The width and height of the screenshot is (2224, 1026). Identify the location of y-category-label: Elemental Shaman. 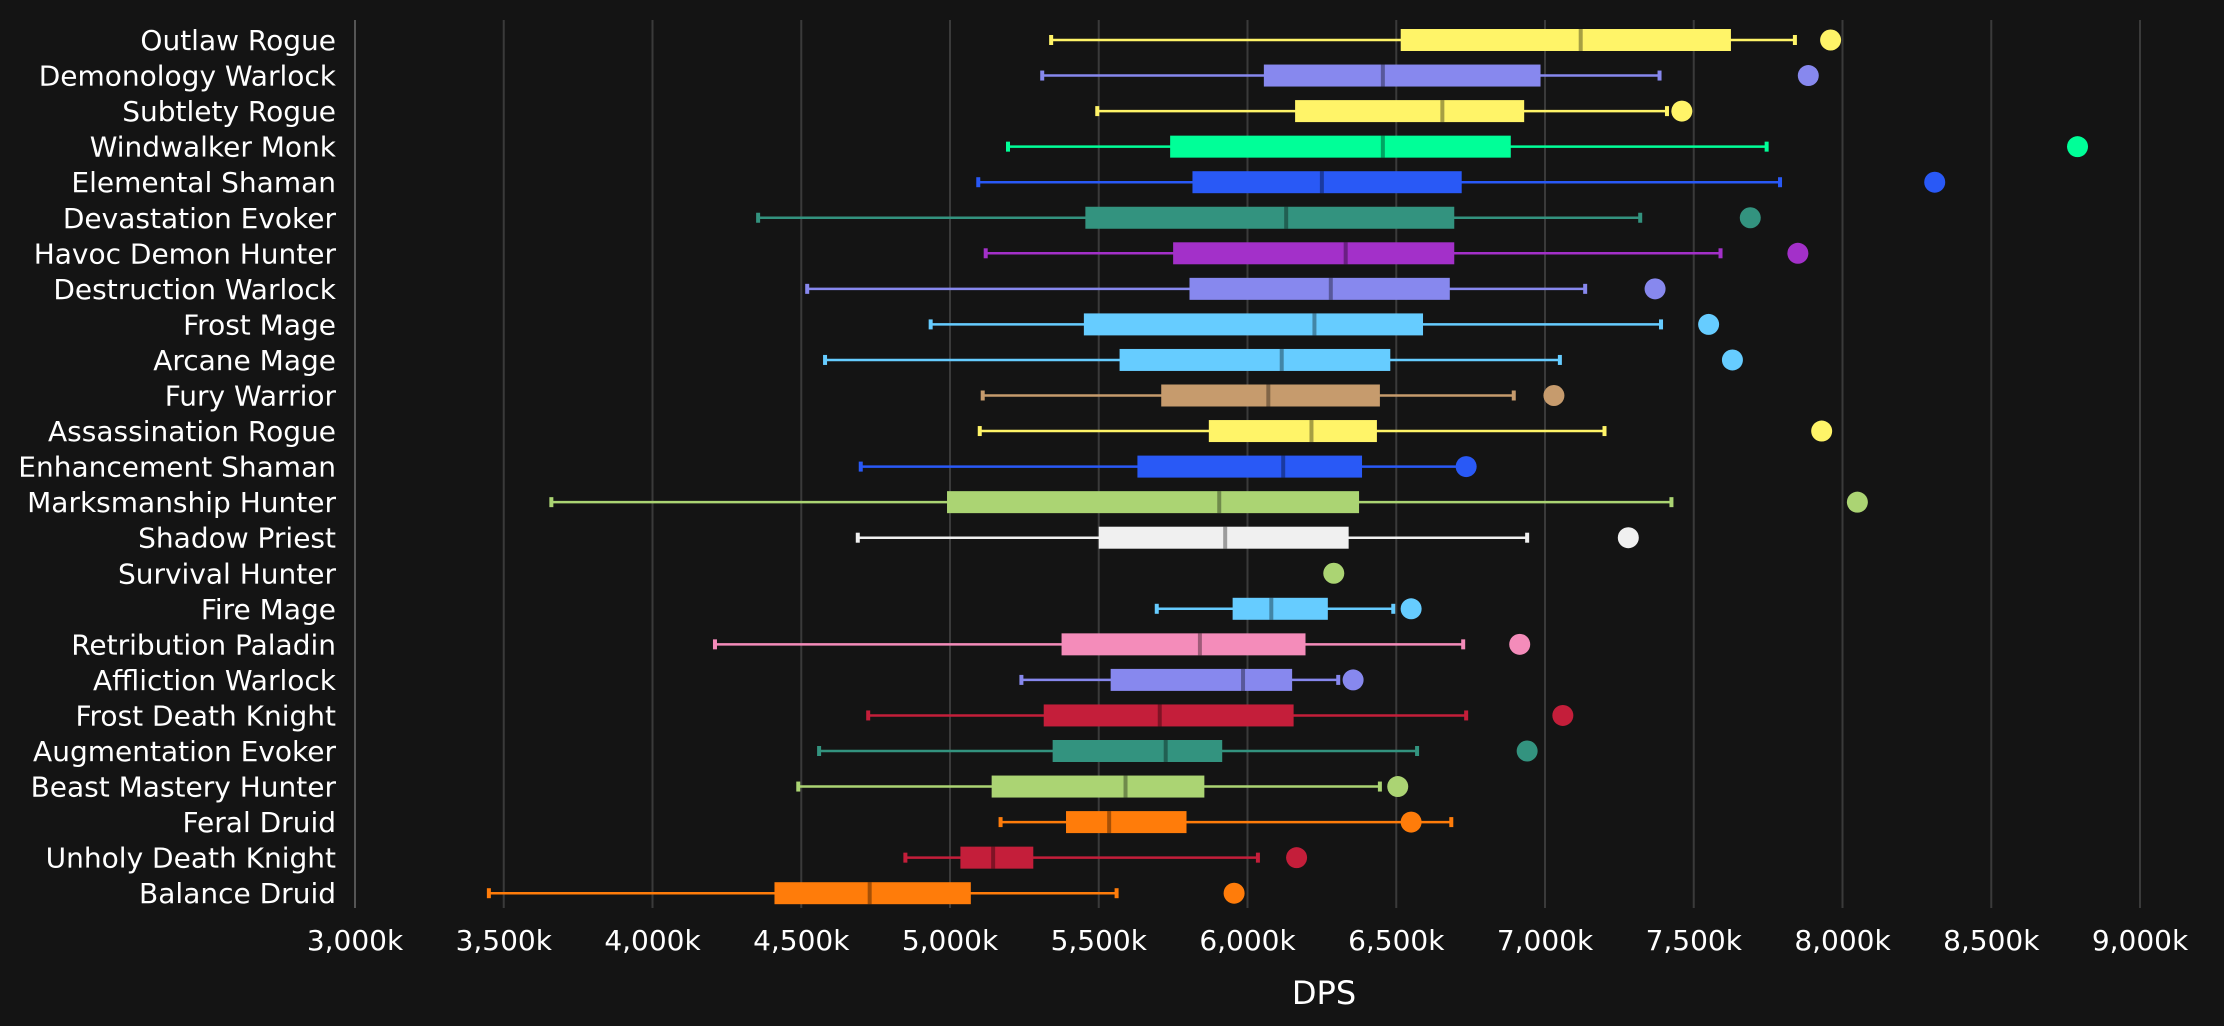
(203, 182).